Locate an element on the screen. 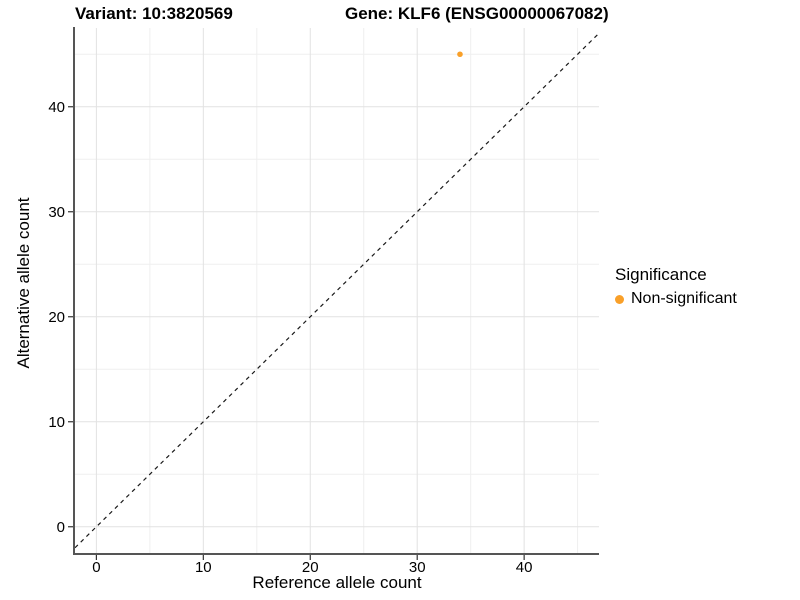 The width and height of the screenshot is (800, 600). x-tick-label: 40 is located at coordinates (524, 567).